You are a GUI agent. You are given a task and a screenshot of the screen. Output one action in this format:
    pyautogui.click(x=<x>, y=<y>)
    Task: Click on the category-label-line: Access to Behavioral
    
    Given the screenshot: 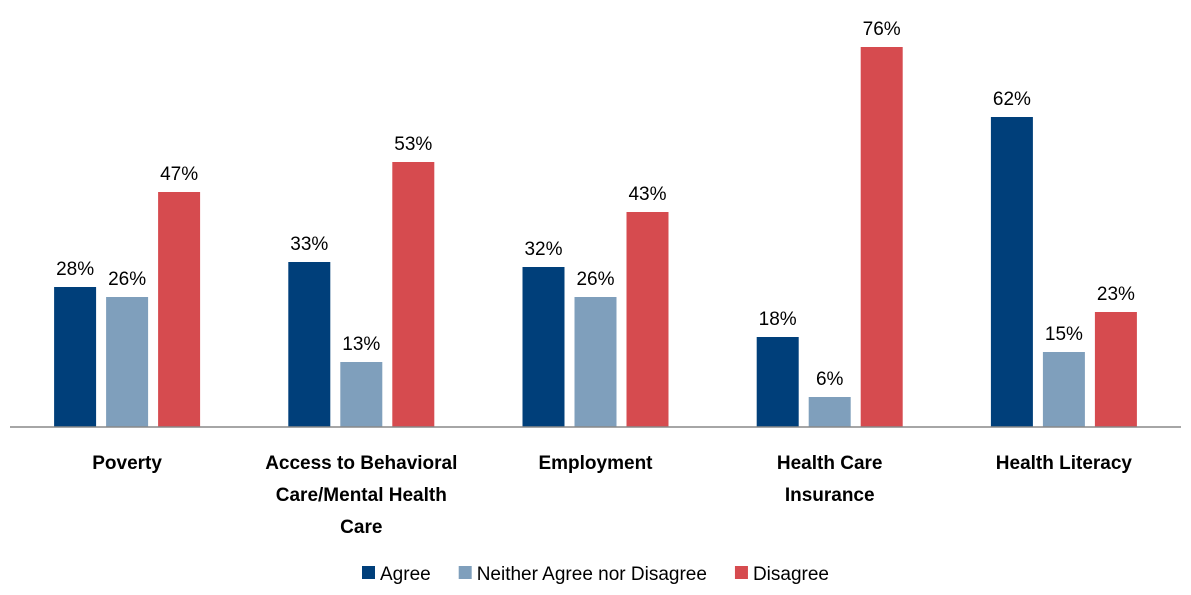 What is the action you would take?
    pyautogui.click(x=361, y=463)
    